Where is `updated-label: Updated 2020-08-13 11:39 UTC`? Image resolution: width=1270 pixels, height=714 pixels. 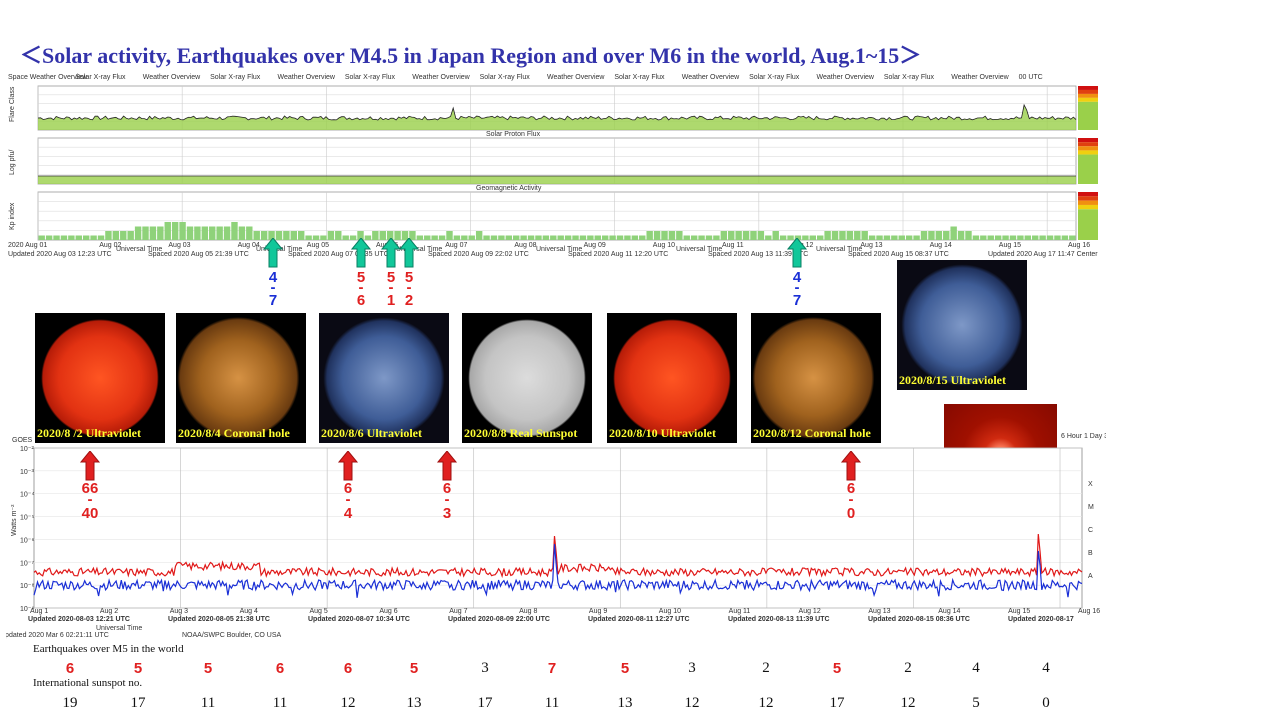
updated-label: Updated 2020-08-13 11:39 UTC is located at coordinates (779, 619).